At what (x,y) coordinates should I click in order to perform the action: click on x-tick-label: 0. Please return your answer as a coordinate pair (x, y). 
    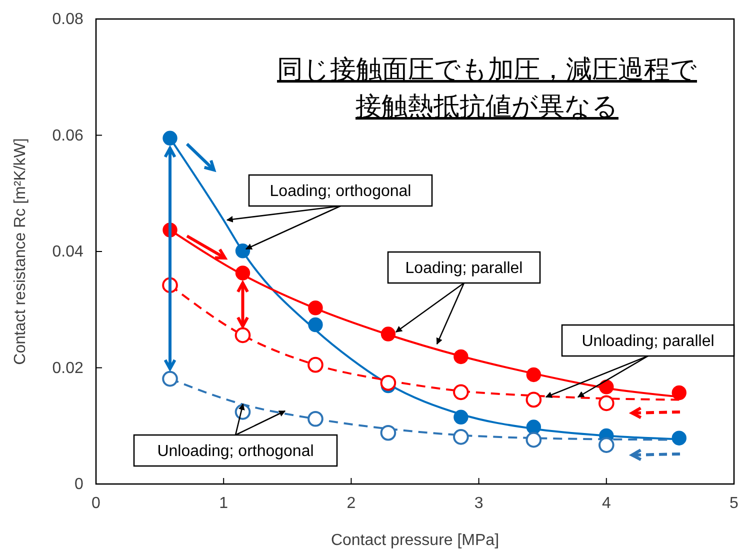
    Looking at the image, I should click on (96, 503).